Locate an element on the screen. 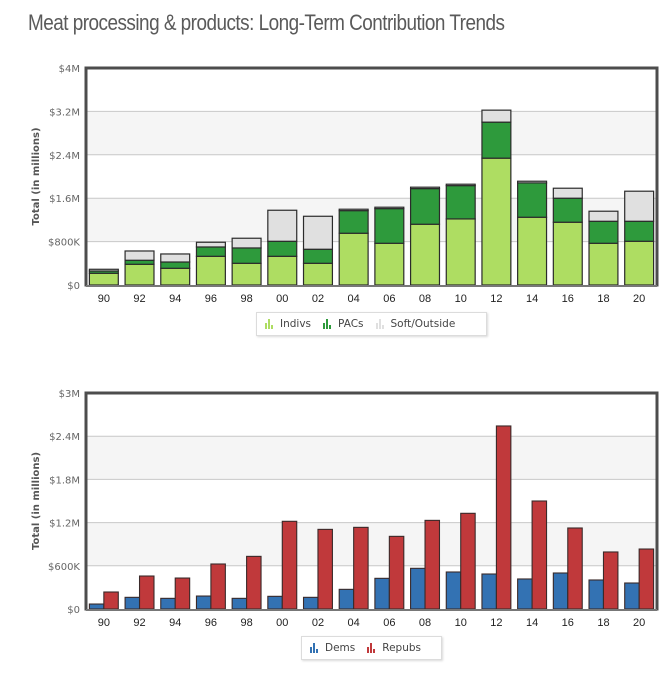  y-tick-label: $3M is located at coordinates (69, 394).